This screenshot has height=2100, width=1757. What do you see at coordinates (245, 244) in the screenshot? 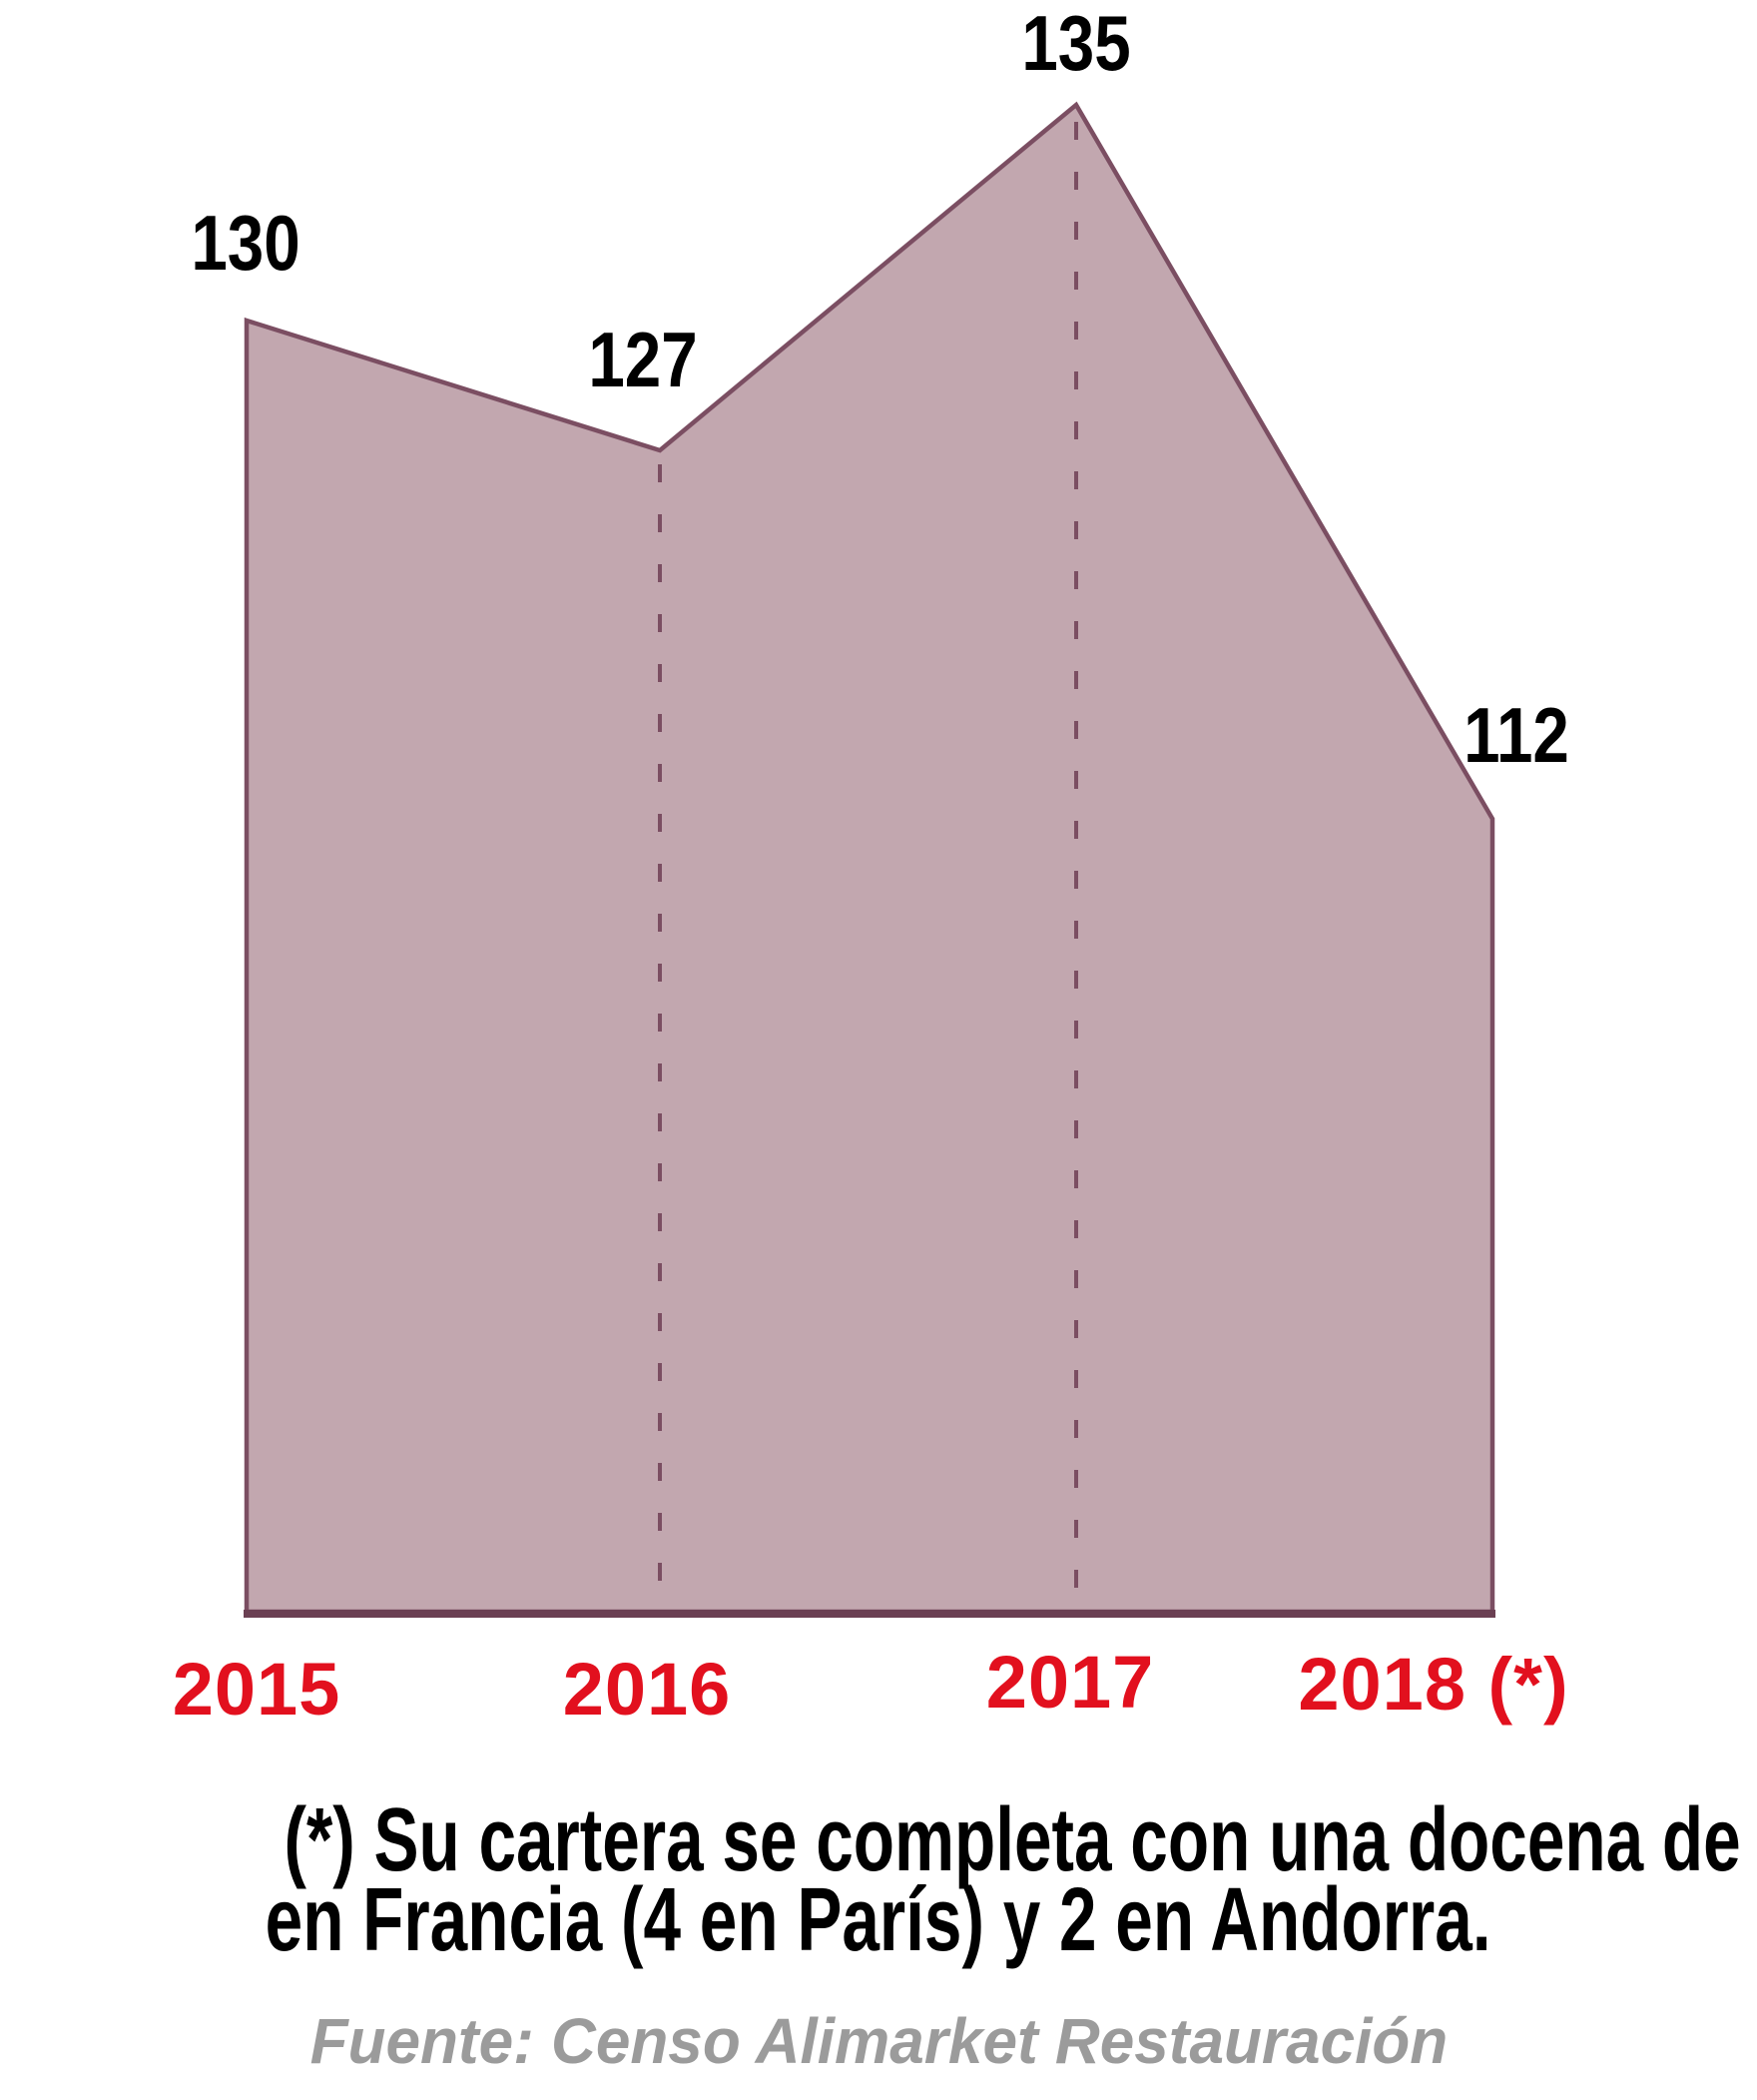
I see `value-label-2015: 130` at bounding box center [245, 244].